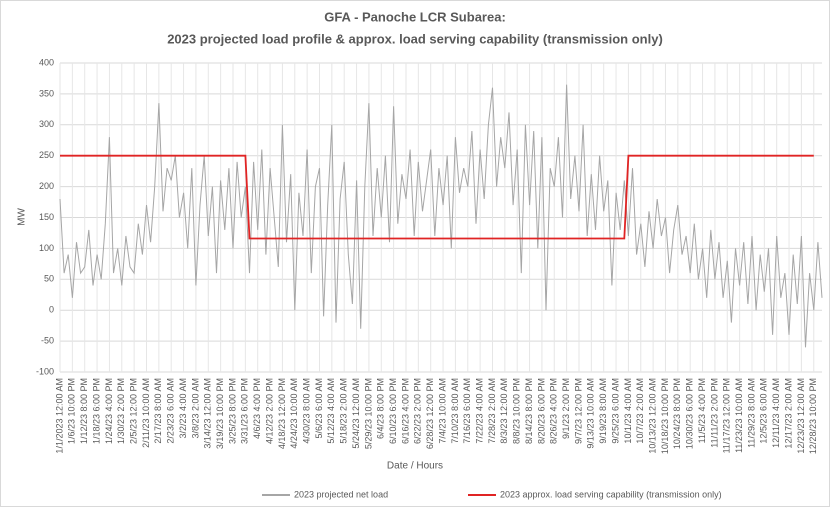 Image resolution: width=830 pixels, height=512 pixels. Describe the element at coordinates (121, 411) in the screenshot. I see `x-tick-label: 1/30/23 2:00 PM` at that location.